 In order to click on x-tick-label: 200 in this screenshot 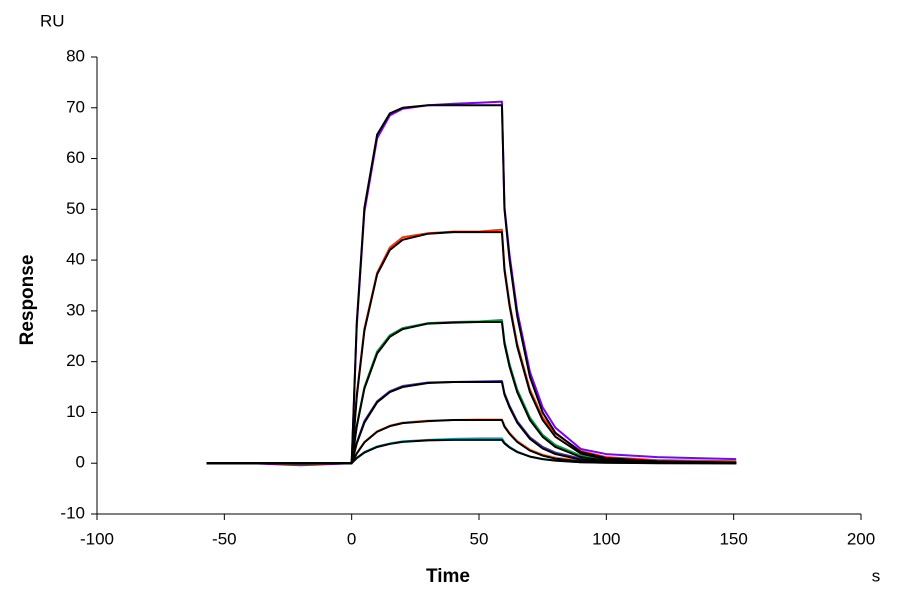, I will do `click(861, 538)`.